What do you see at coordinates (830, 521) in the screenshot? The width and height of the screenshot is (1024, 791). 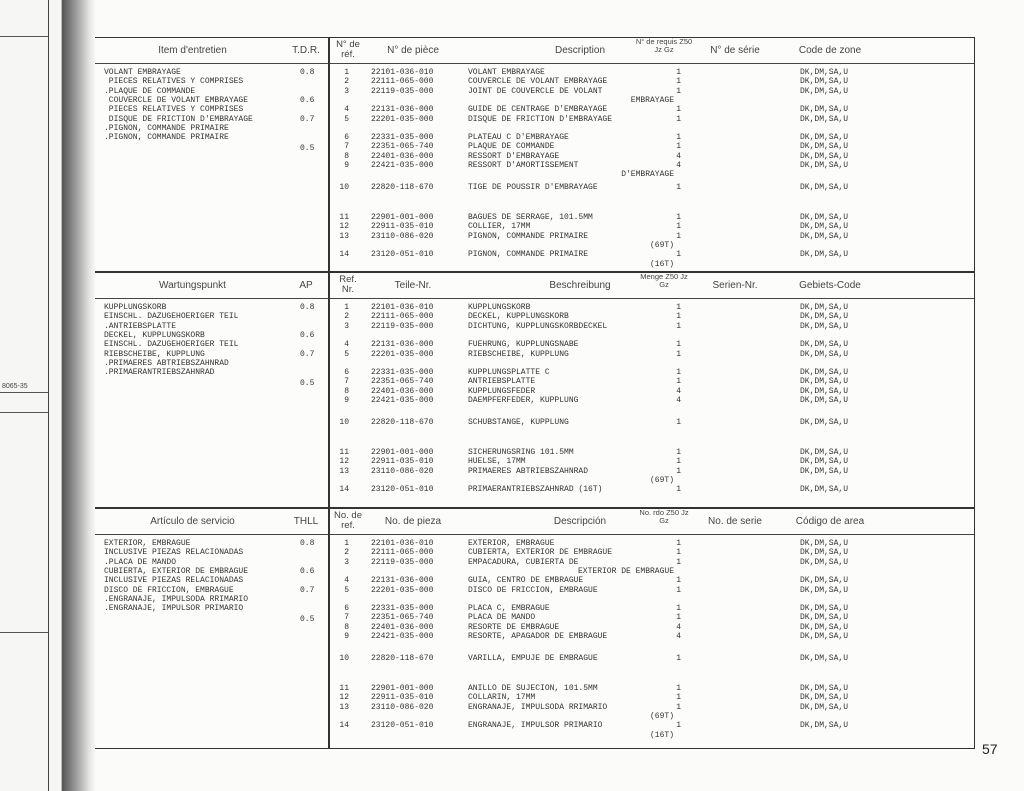 I see `header-area: Código de area` at bounding box center [830, 521].